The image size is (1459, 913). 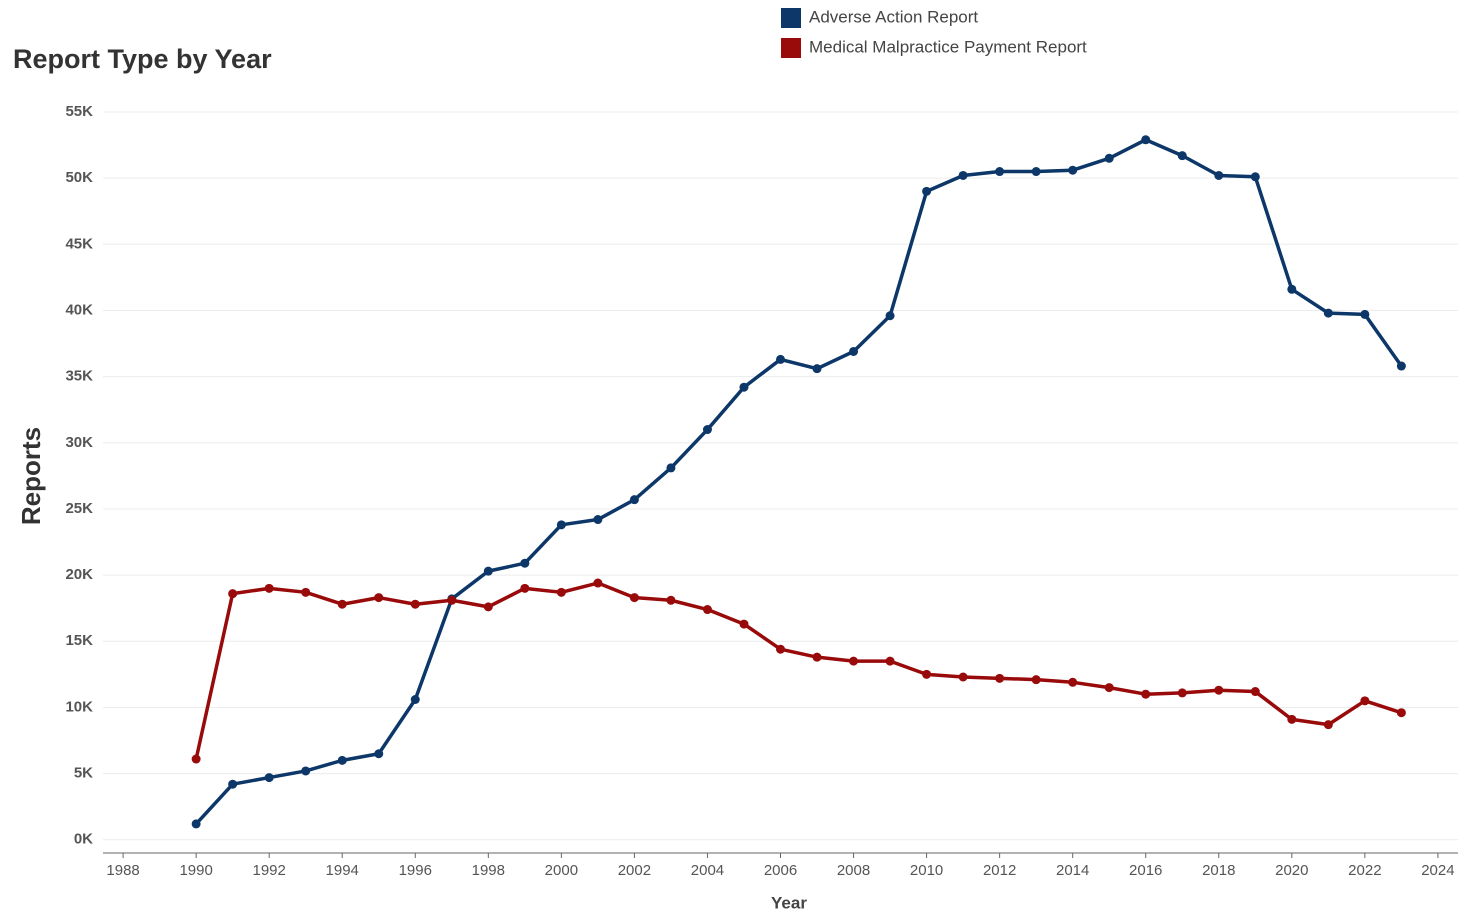 I want to click on x-tick-label: 2014, so click(x=1072, y=870).